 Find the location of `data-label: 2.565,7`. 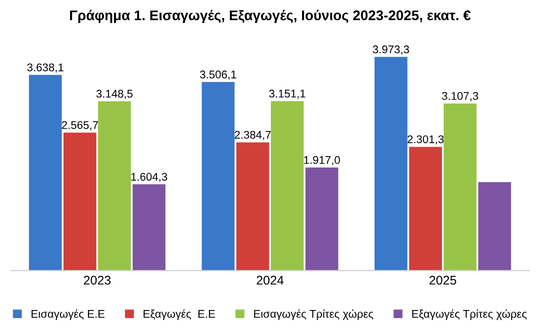

data-label: 2.565,7 is located at coordinates (80, 125).